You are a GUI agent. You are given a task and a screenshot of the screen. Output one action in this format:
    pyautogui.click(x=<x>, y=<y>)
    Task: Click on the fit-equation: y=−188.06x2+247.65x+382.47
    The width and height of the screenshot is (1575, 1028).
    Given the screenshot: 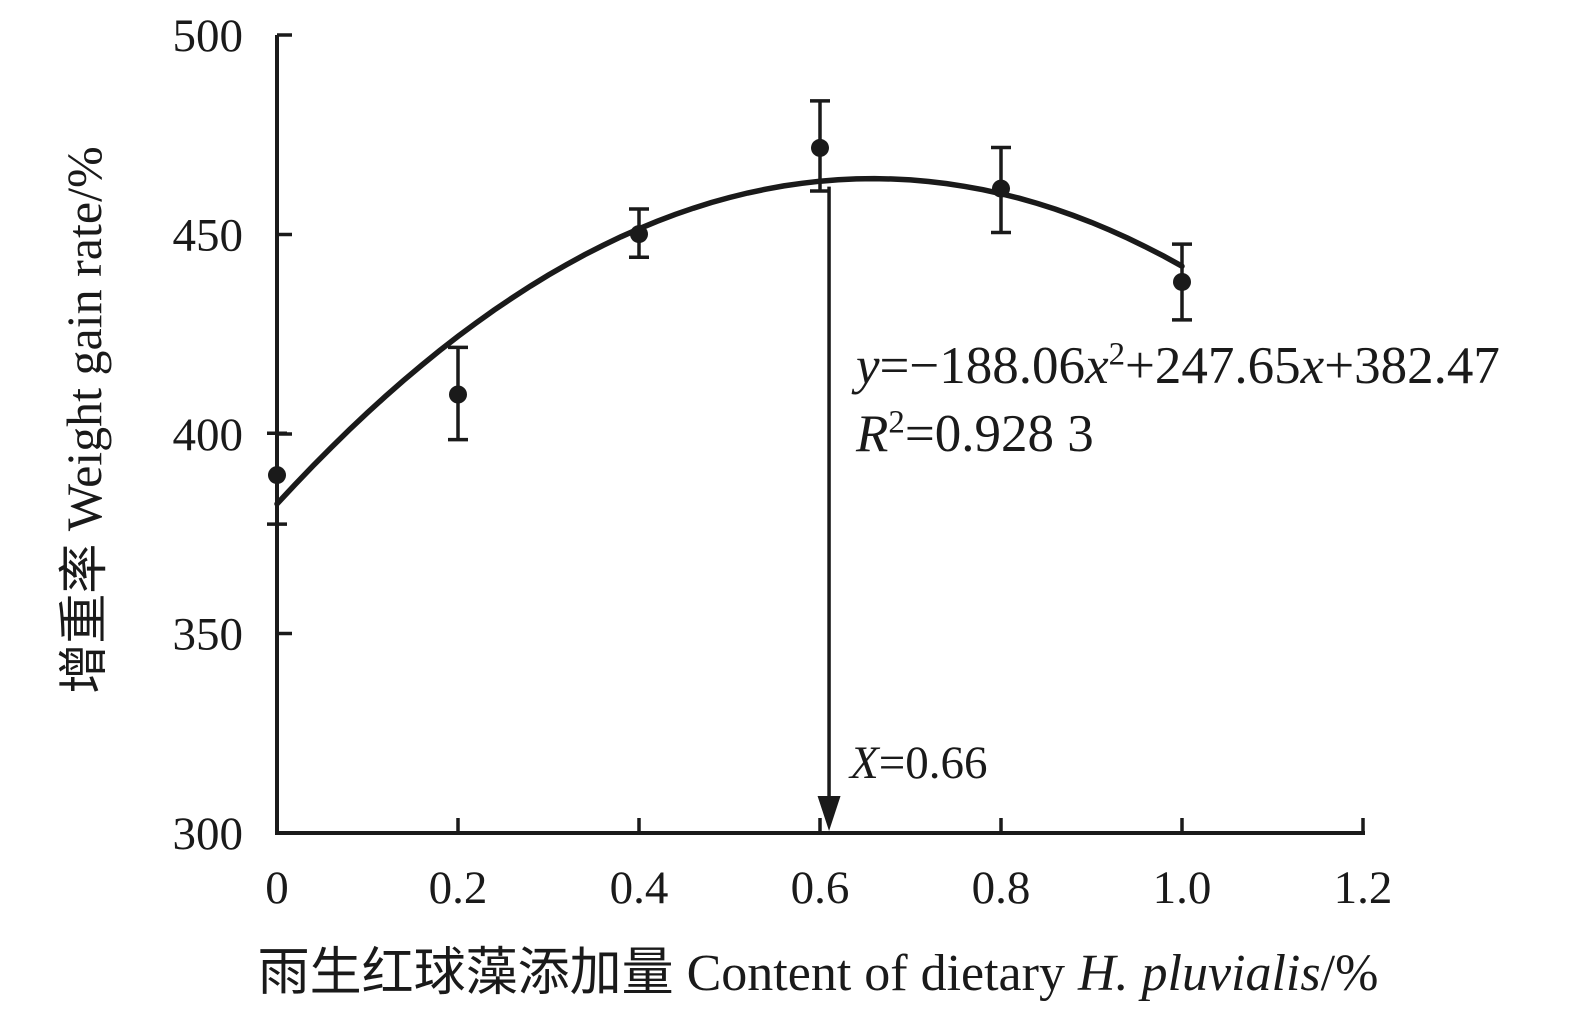 What is the action you would take?
    pyautogui.click(x=1178, y=365)
    